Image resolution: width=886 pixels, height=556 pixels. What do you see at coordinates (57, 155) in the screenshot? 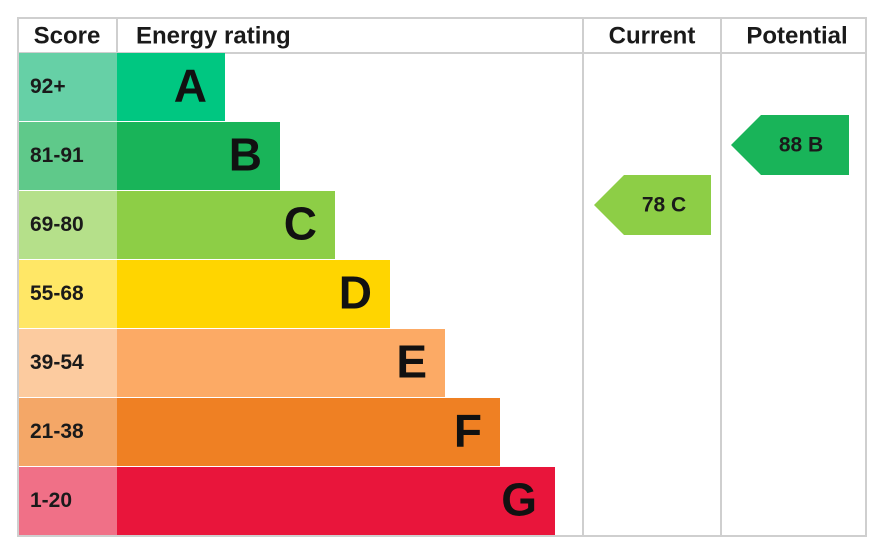
I see `score-range: 81-91` at bounding box center [57, 155].